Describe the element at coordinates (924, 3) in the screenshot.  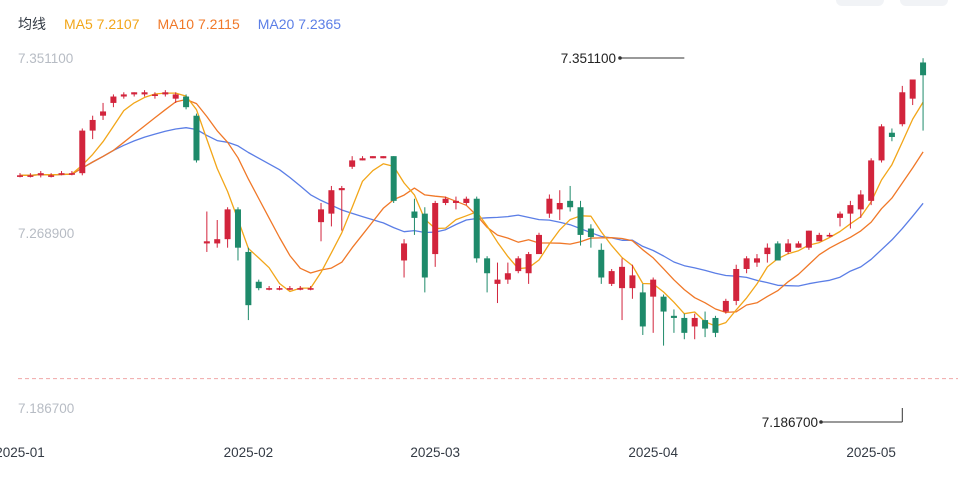
I see `toolbar-button-right` at that location.